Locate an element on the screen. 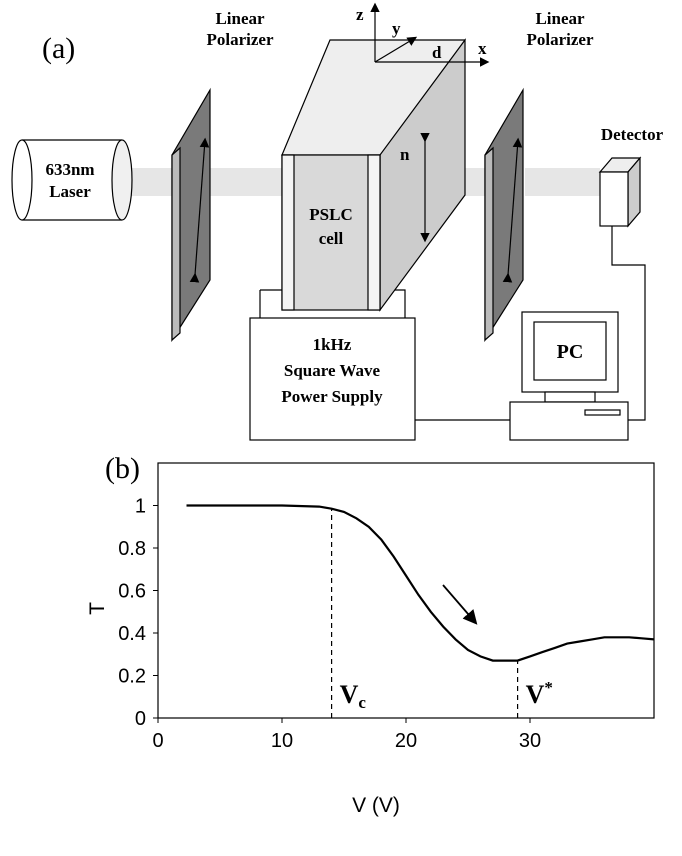 This screenshot has width=682, height=856. laser-label: 633nm is located at coordinates (69, 169).